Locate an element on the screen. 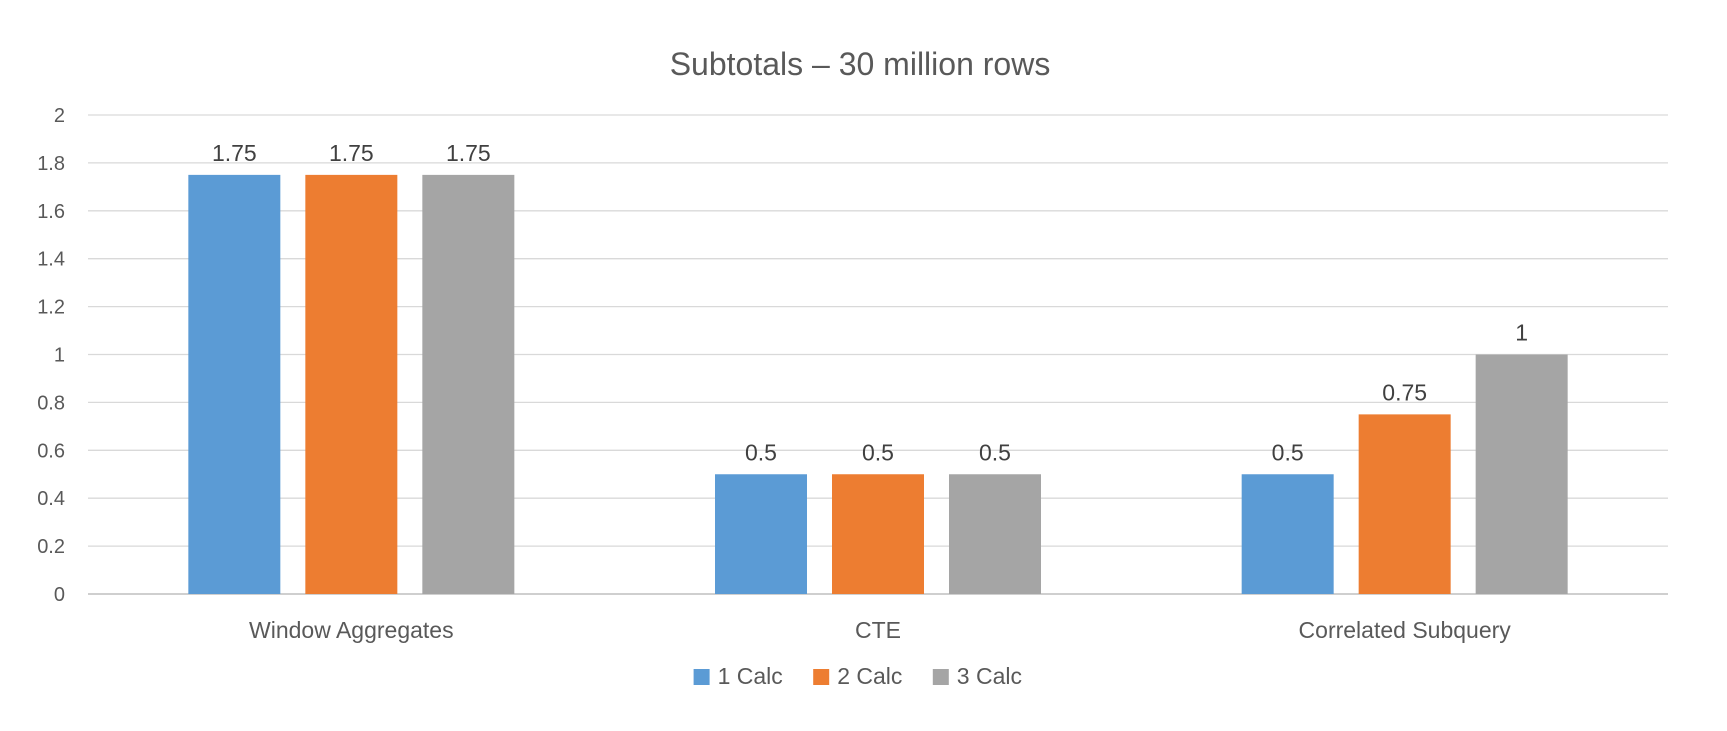 This screenshot has height=731, width=1727. data-label: 0.75 is located at coordinates (1404, 392).